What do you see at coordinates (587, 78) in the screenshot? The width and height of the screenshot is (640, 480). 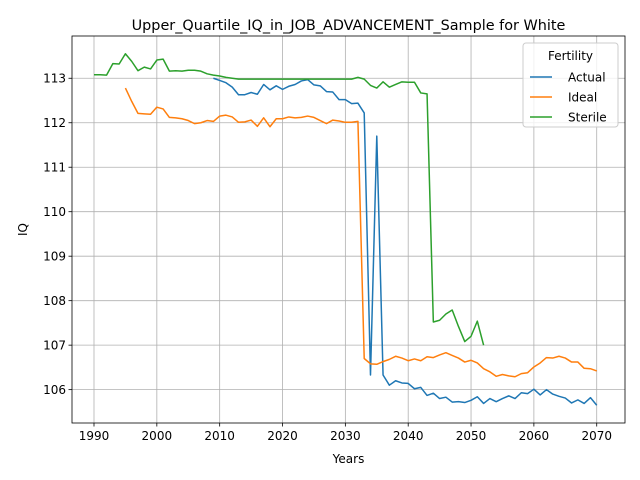 I see `legend-label-actual: Actual` at bounding box center [587, 78].